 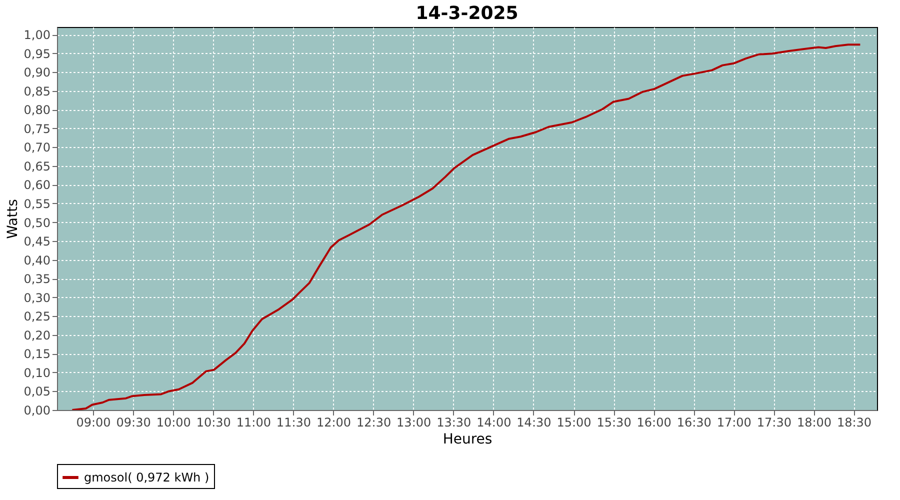 What do you see at coordinates (37, 203) in the screenshot?
I see `y-tick-label: 0,55` at bounding box center [37, 203].